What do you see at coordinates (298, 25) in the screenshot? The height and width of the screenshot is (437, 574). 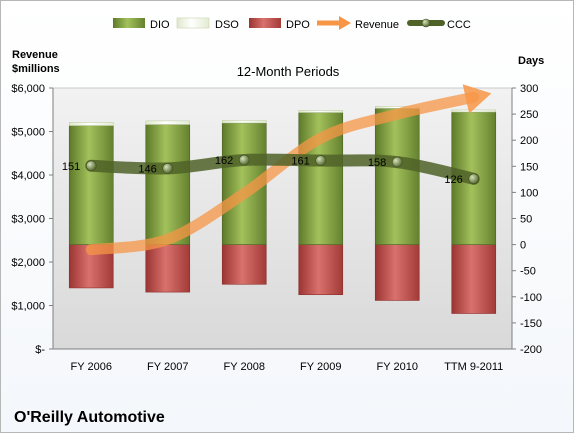 I see `legend-label-dpo: DPO` at bounding box center [298, 25].